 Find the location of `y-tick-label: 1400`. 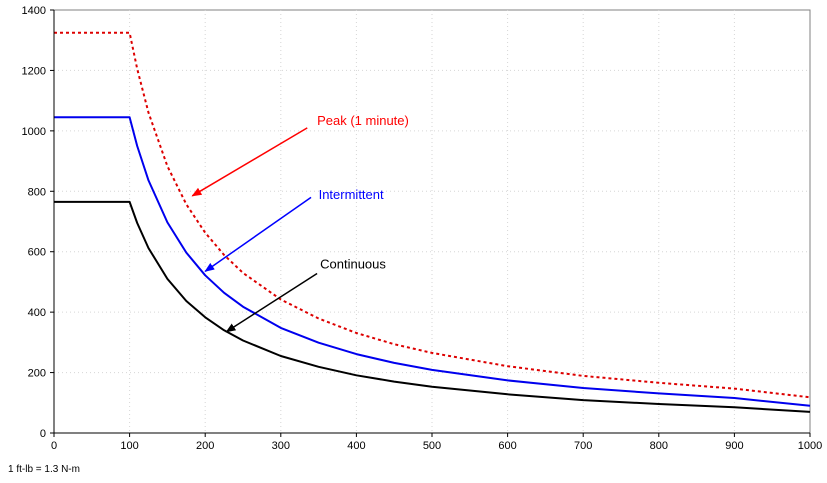

y-tick-label: 1400 is located at coordinates (34, 11).